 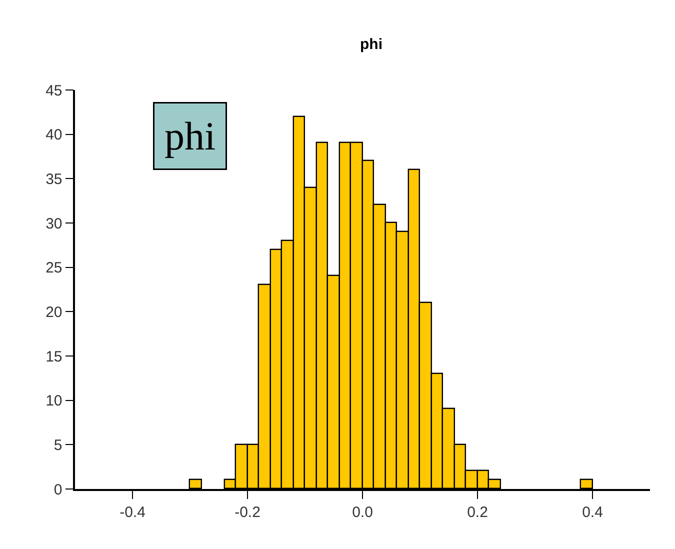 I want to click on y-tick-label: 25, so click(x=54, y=268).